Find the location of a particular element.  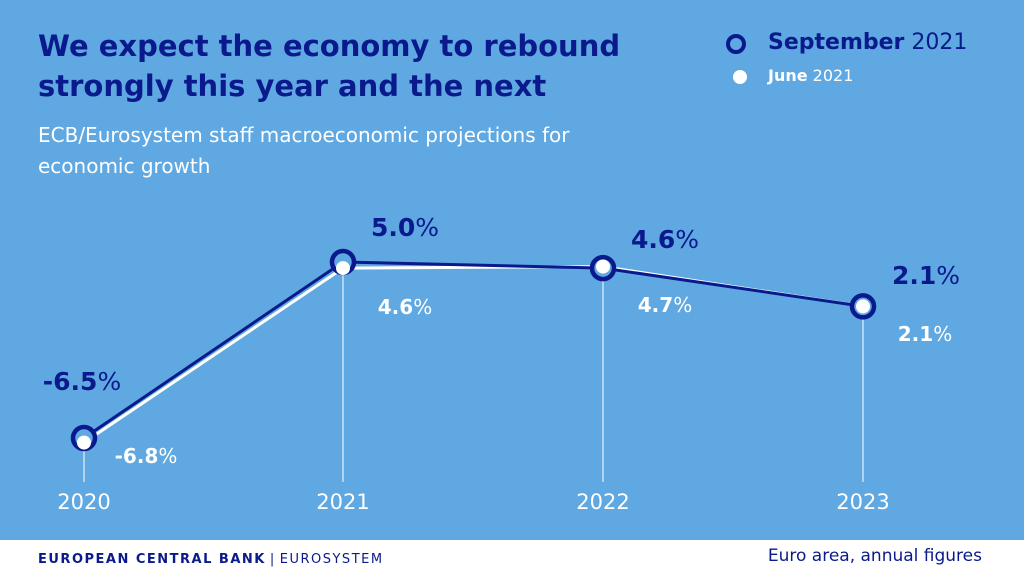

data-label-june: 2.1% is located at coordinates (925, 334).